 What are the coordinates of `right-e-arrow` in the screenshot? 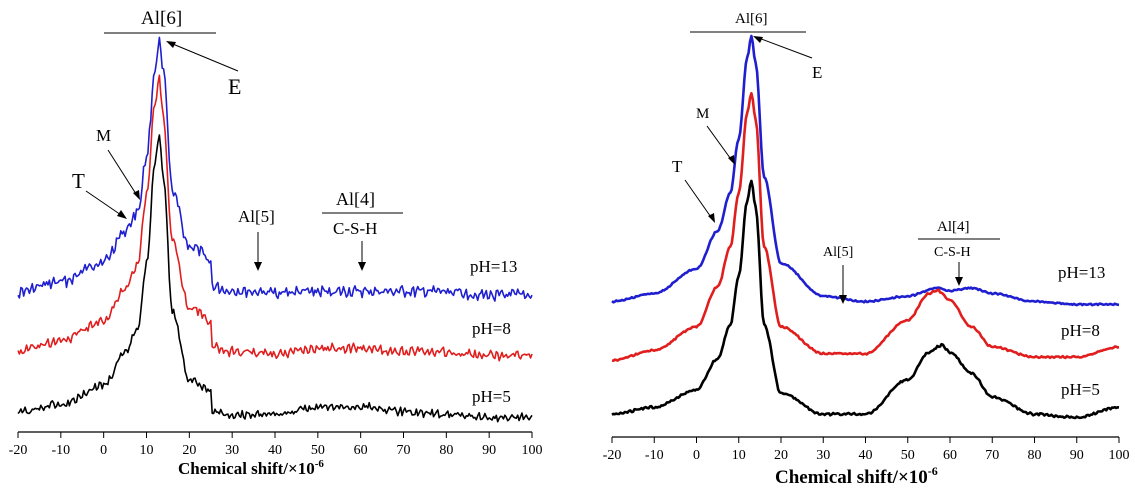 It's located at (784, 47).